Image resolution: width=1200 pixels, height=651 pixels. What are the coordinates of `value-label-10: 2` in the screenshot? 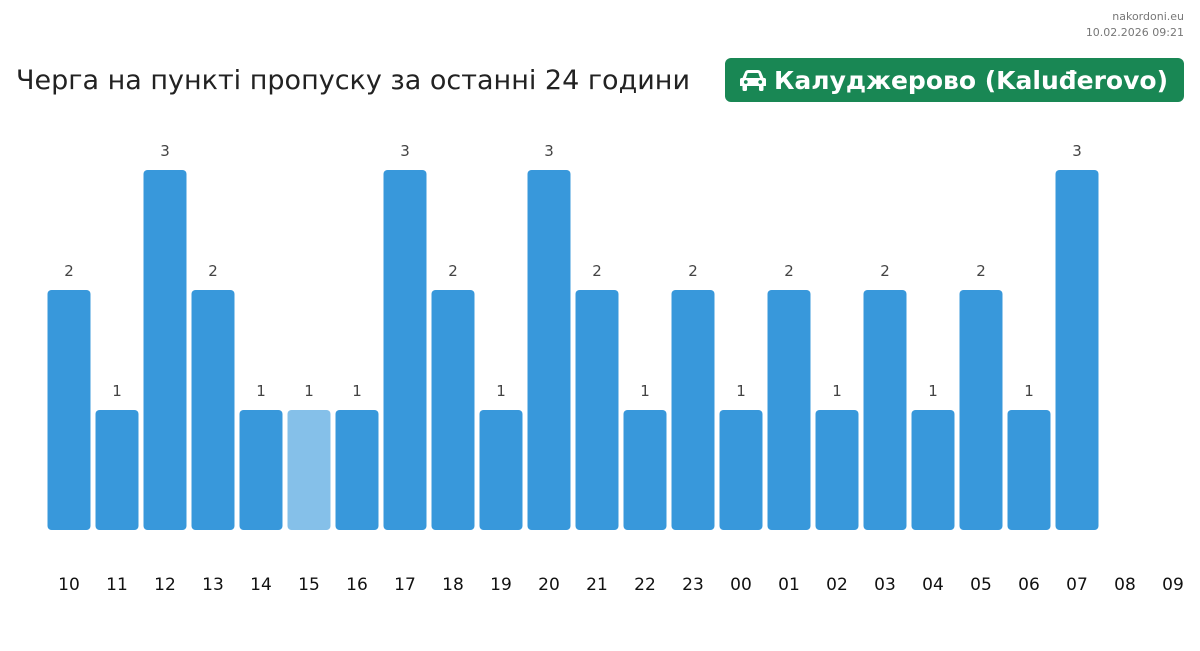 It's located at (69, 271).